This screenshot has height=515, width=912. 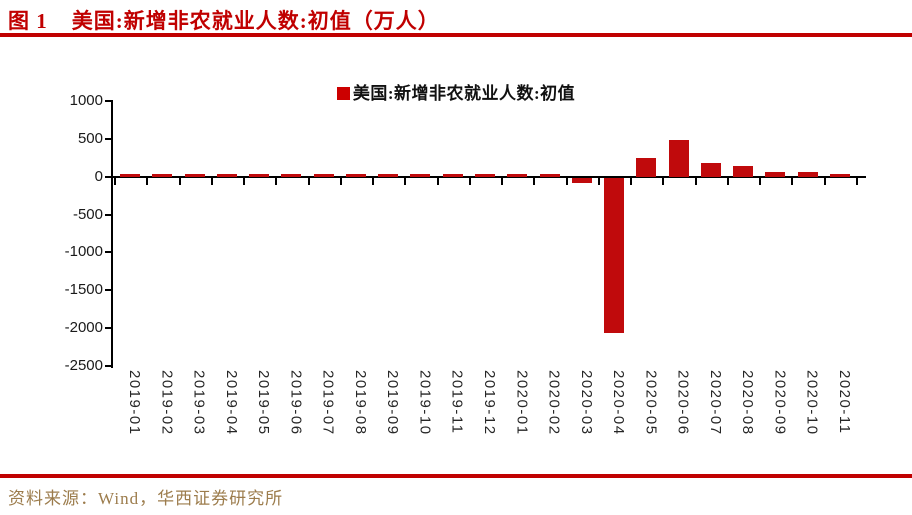 What do you see at coordinates (328, 403) in the screenshot?
I see `x-axis-label: 2019-07` at bounding box center [328, 403].